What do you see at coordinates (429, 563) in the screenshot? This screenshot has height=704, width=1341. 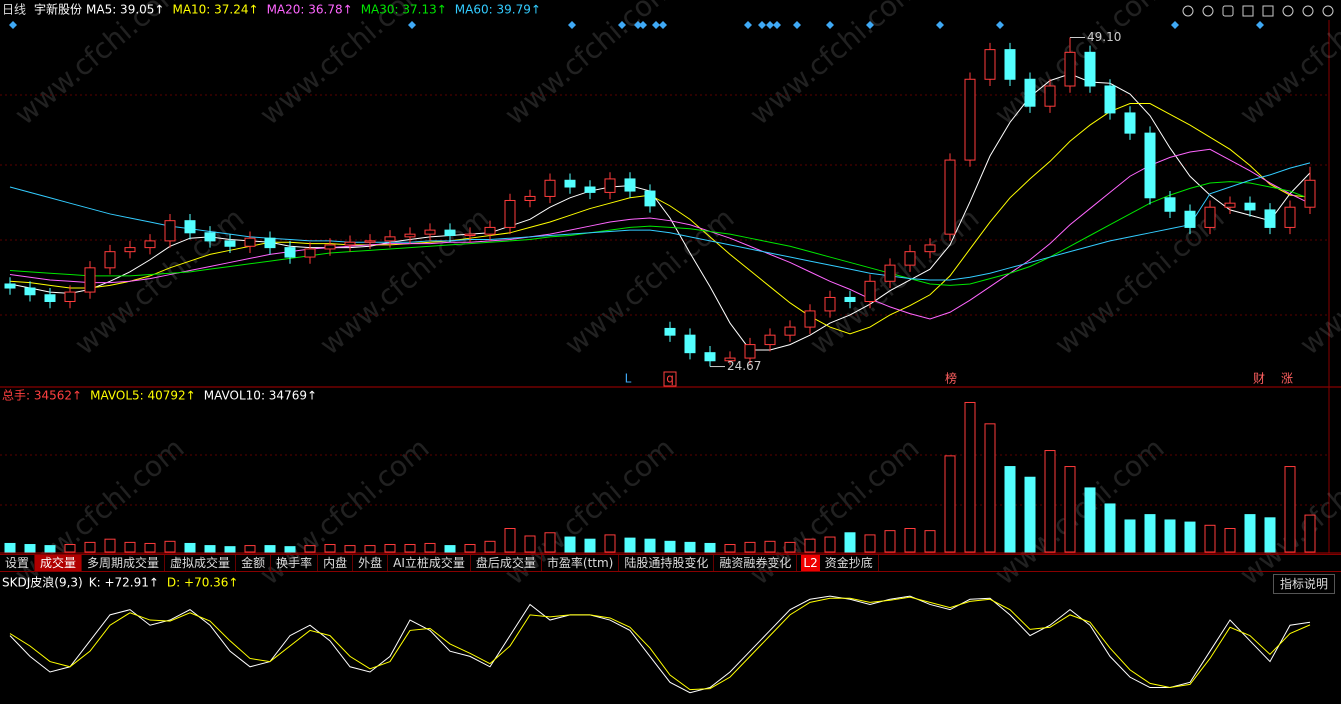 I see `indicator-tab: AI立桩成交量` at bounding box center [429, 563].